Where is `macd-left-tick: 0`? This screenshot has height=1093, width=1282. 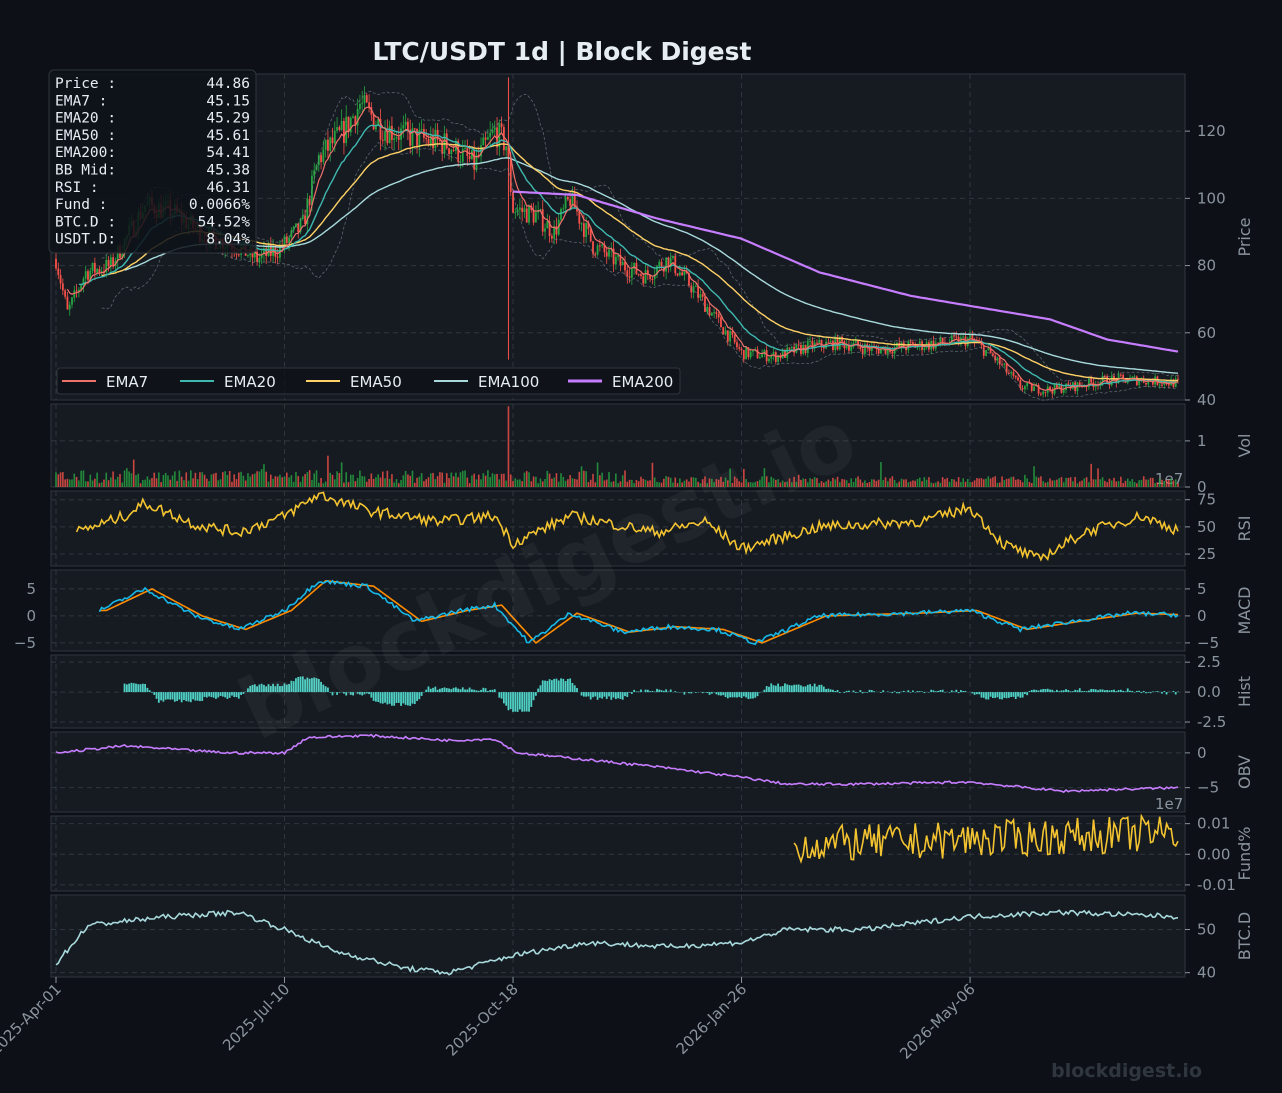 macd-left-tick: 0 is located at coordinates (31, 616).